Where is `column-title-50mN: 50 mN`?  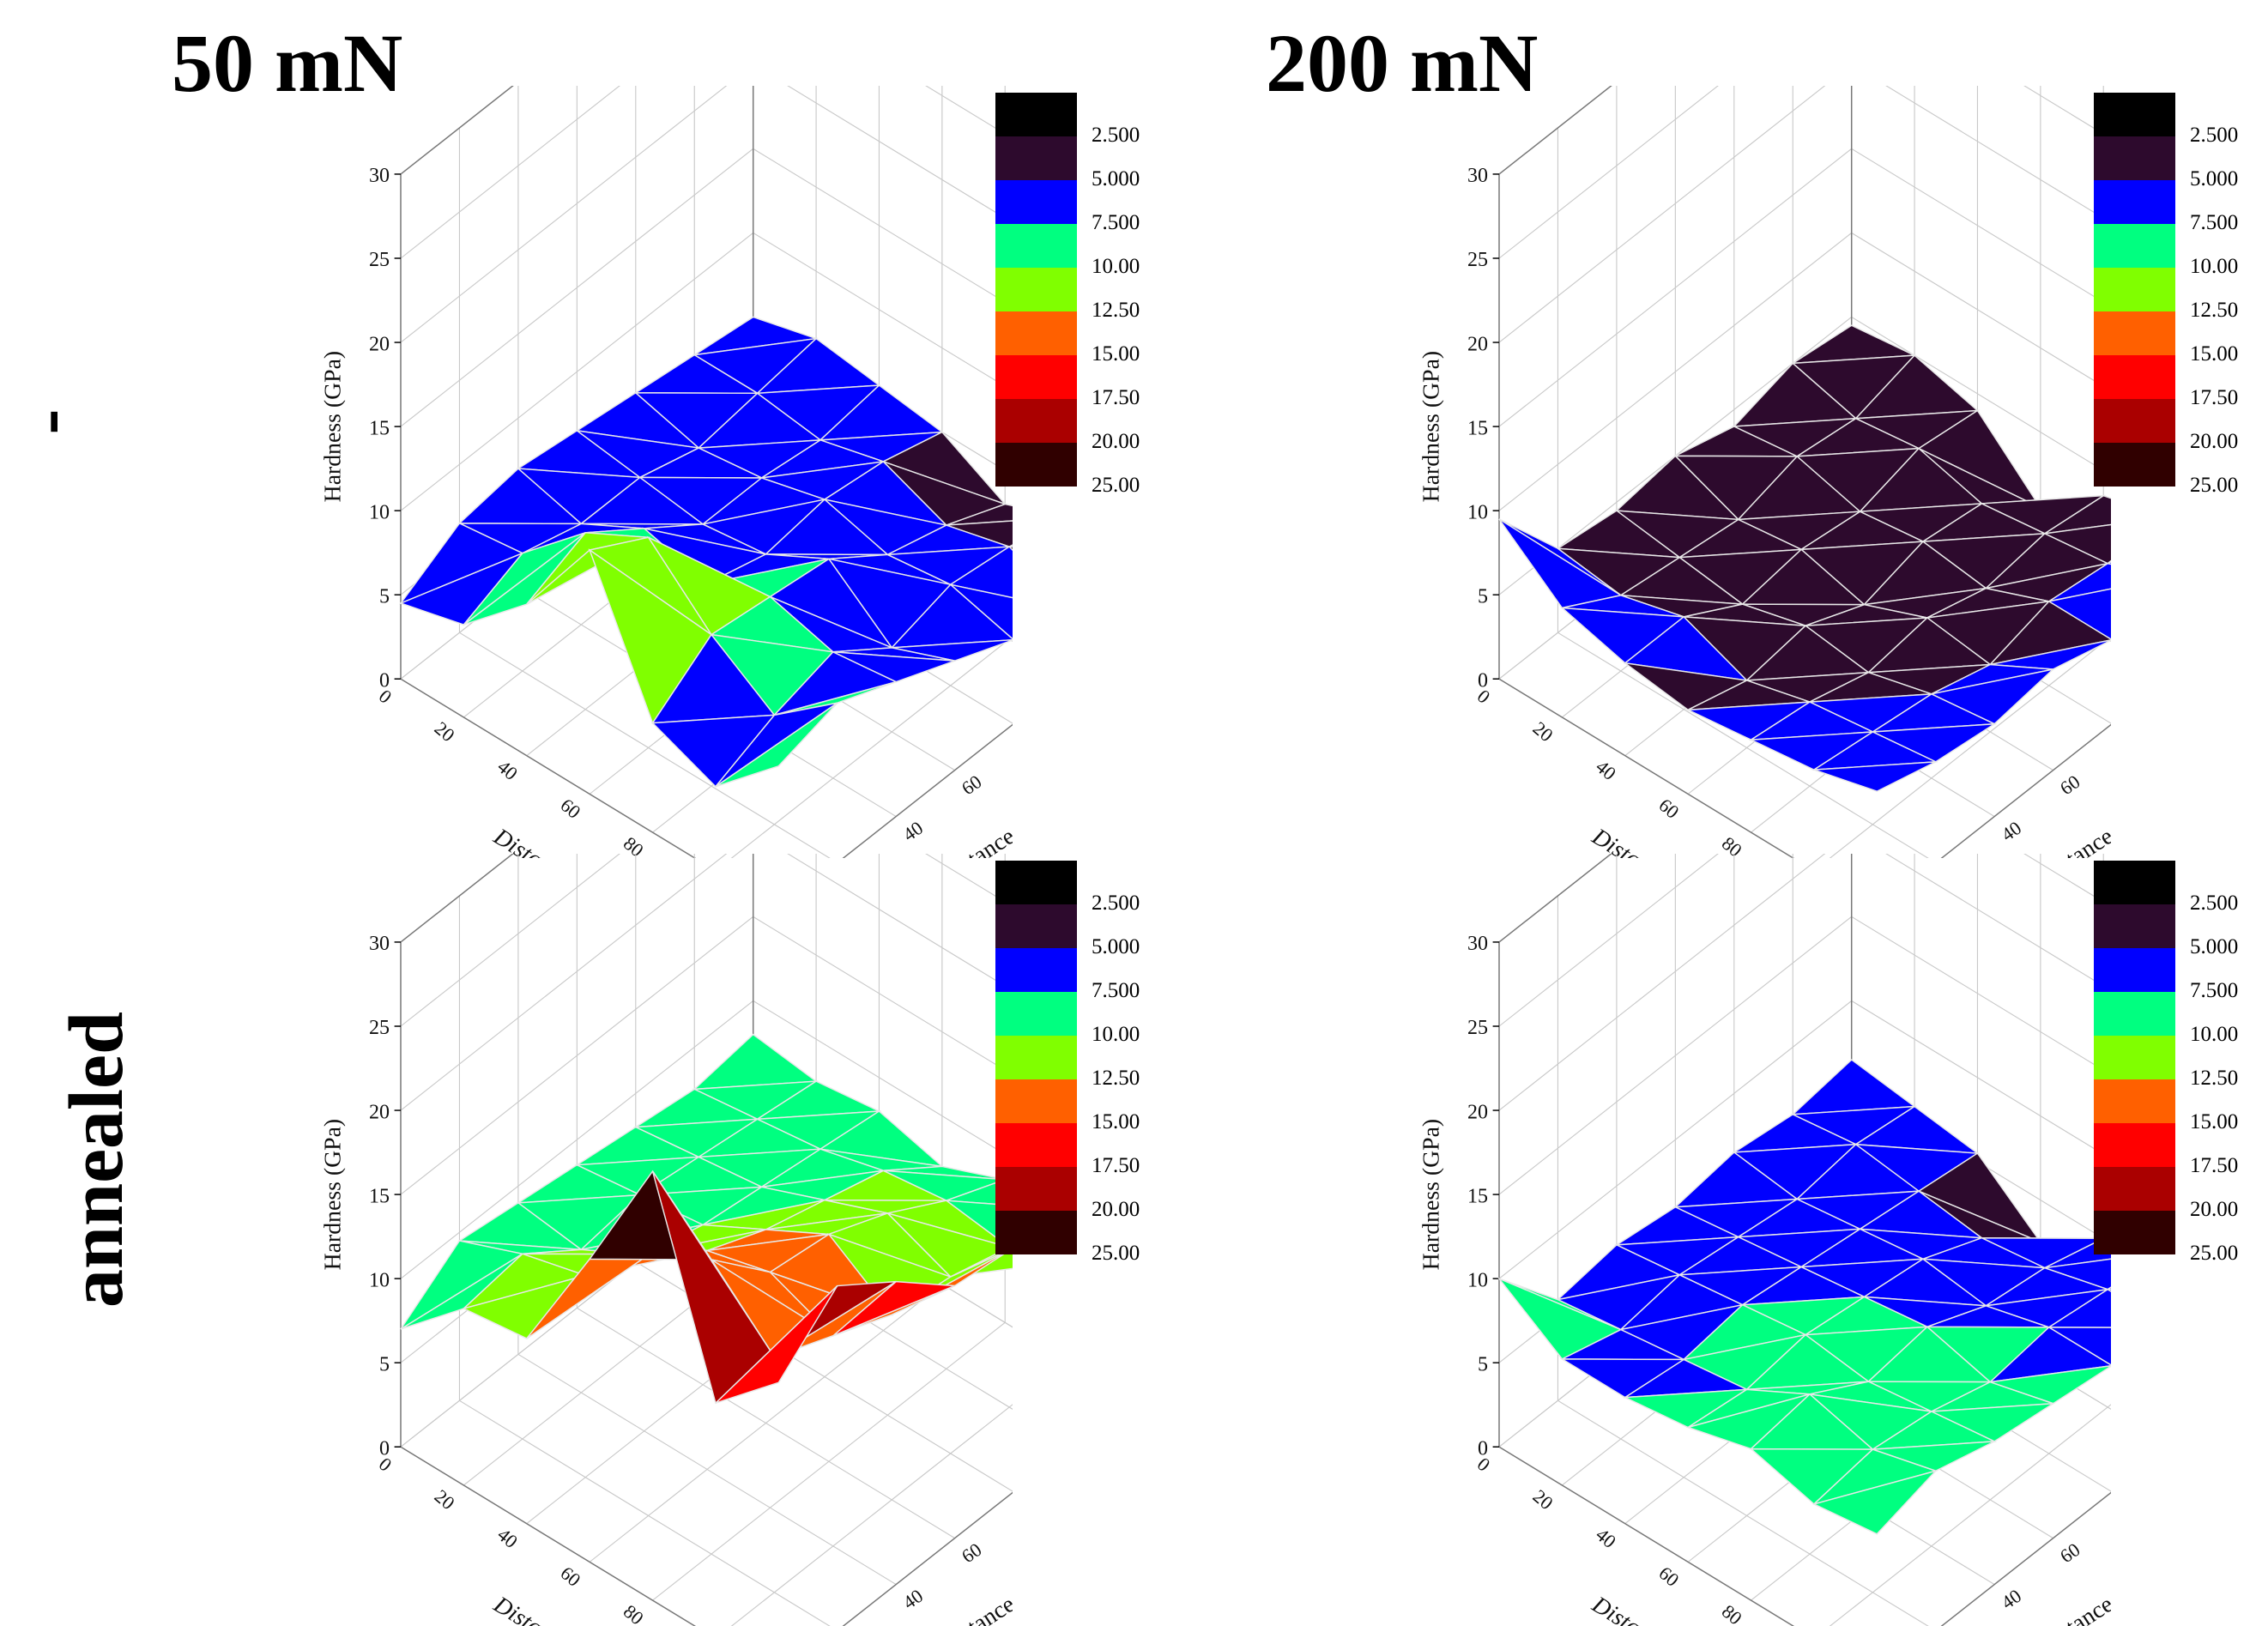 column-title-50mN: 50 mN is located at coordinates (287, 63).